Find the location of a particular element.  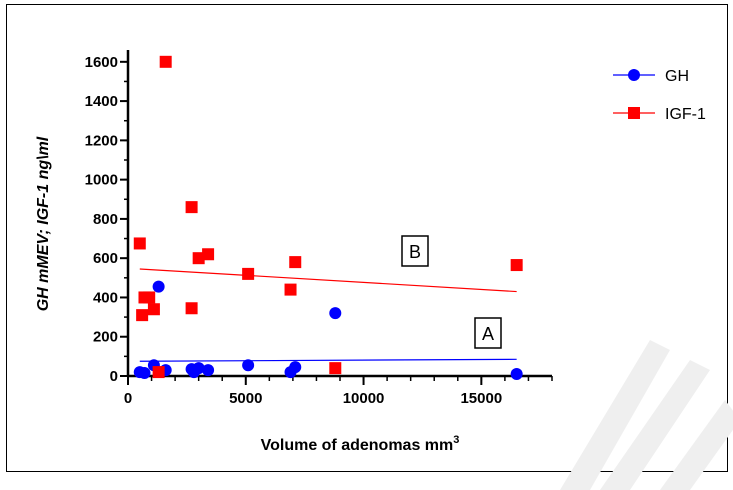

x-tick-label: 0 is located at coordinates (128, 398).